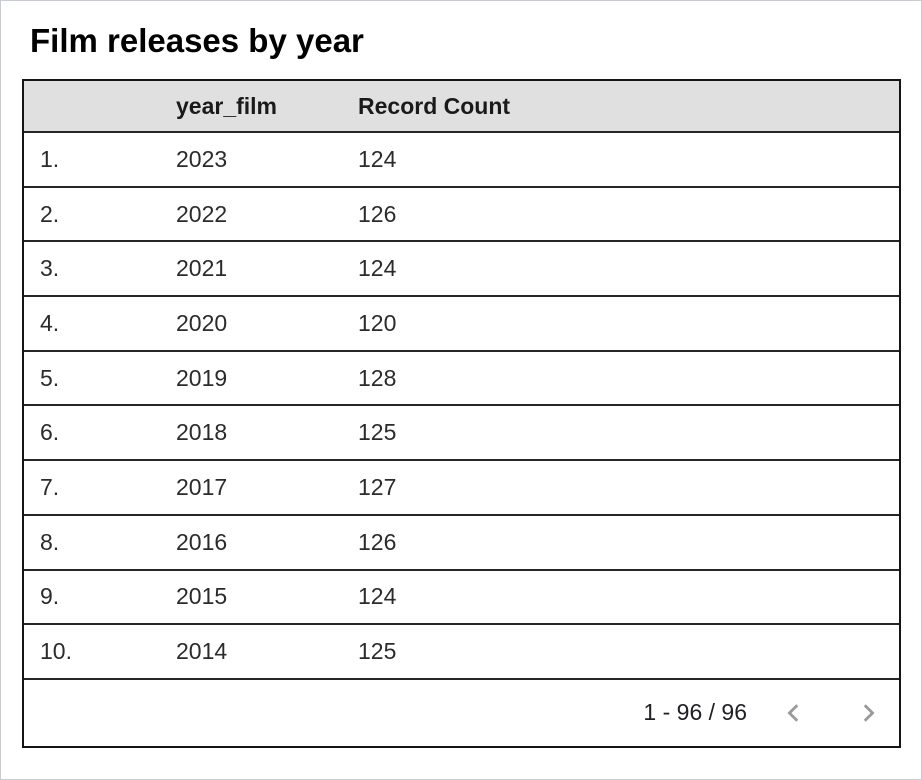  Describe the element at coordinates (377, 486) in the screenshot. I see `cell-record-count: 127` at that location.